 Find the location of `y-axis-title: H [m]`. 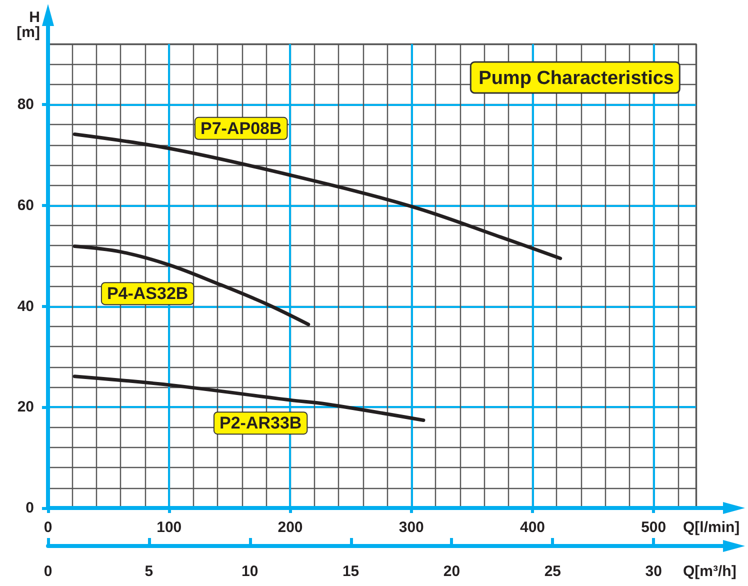

y-axis-title: H [m] is located at coordinates (28, 25).